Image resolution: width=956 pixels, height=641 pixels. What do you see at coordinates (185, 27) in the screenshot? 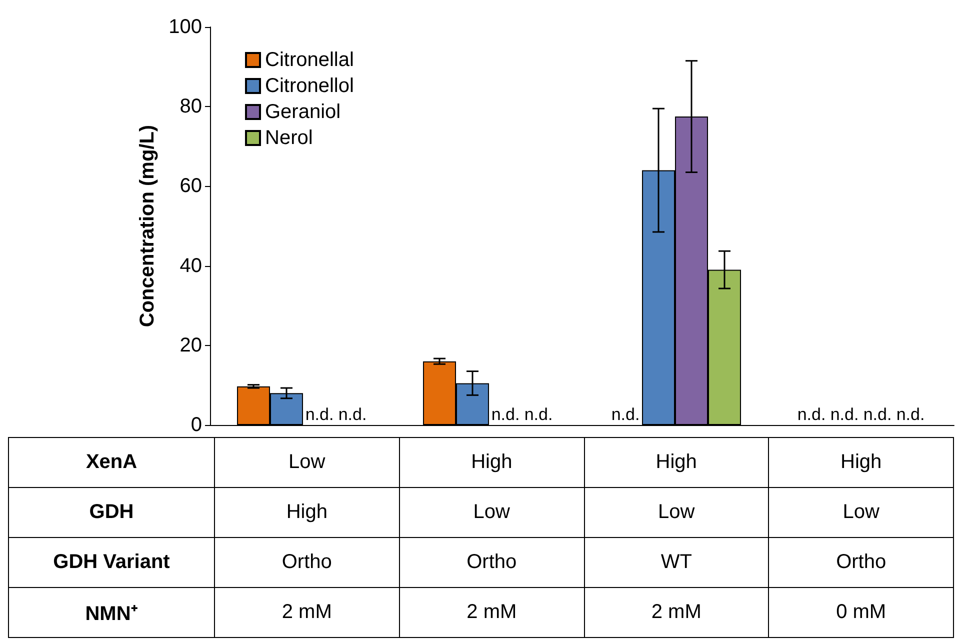
I see `y-tick-label: 100` at bounding box center [185, 27].